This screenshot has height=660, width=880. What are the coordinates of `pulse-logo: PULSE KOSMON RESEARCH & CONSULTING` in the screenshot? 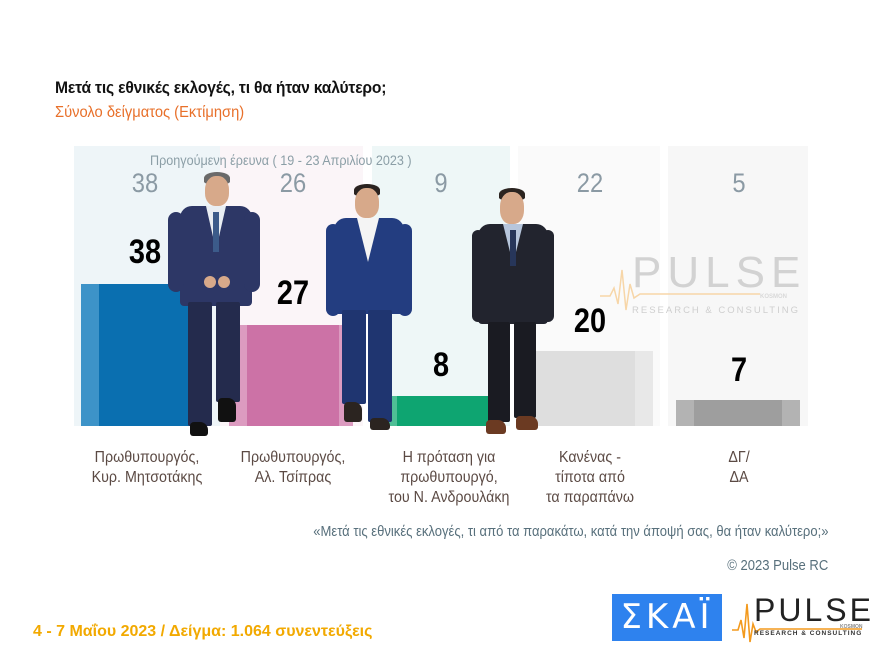 It's located at (801, 618).